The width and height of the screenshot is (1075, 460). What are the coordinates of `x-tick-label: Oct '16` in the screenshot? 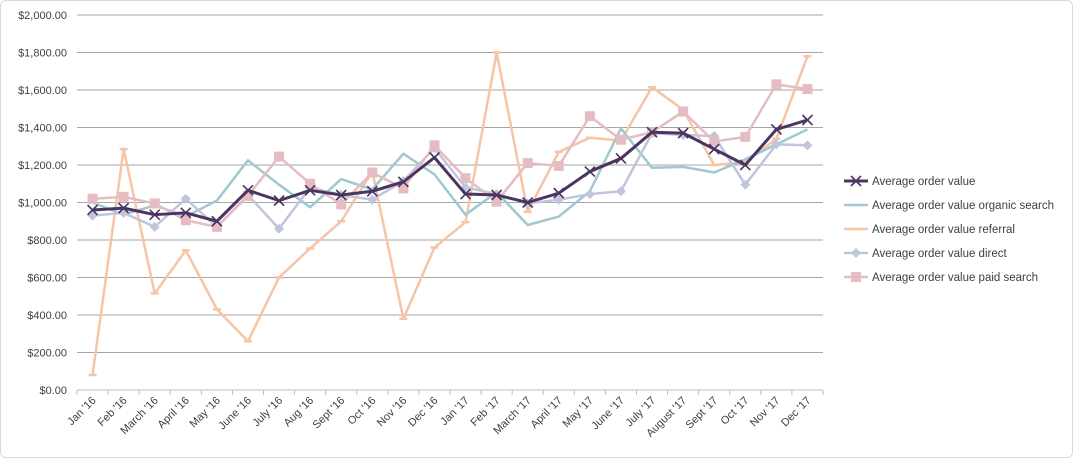 It's located at (362, 411).